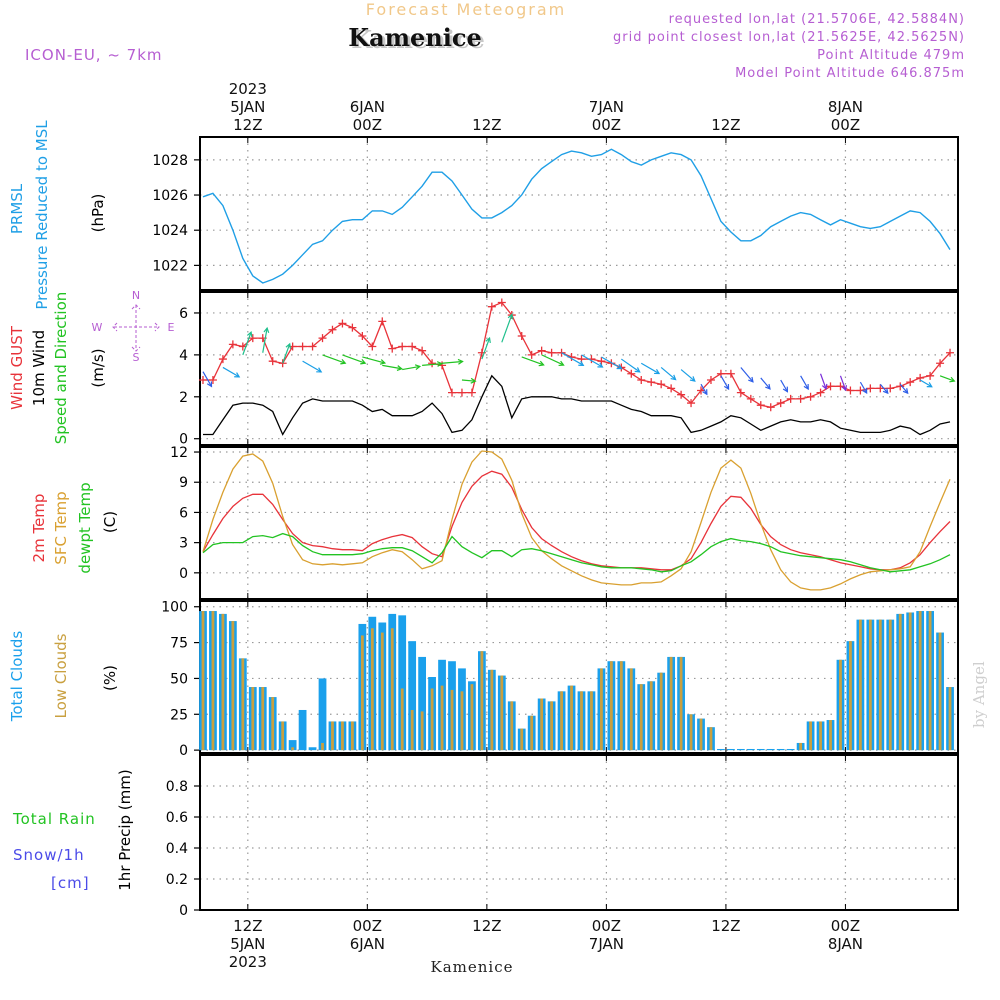  I want to click on top-time-tick-label: 12Z, so click(725, 125).